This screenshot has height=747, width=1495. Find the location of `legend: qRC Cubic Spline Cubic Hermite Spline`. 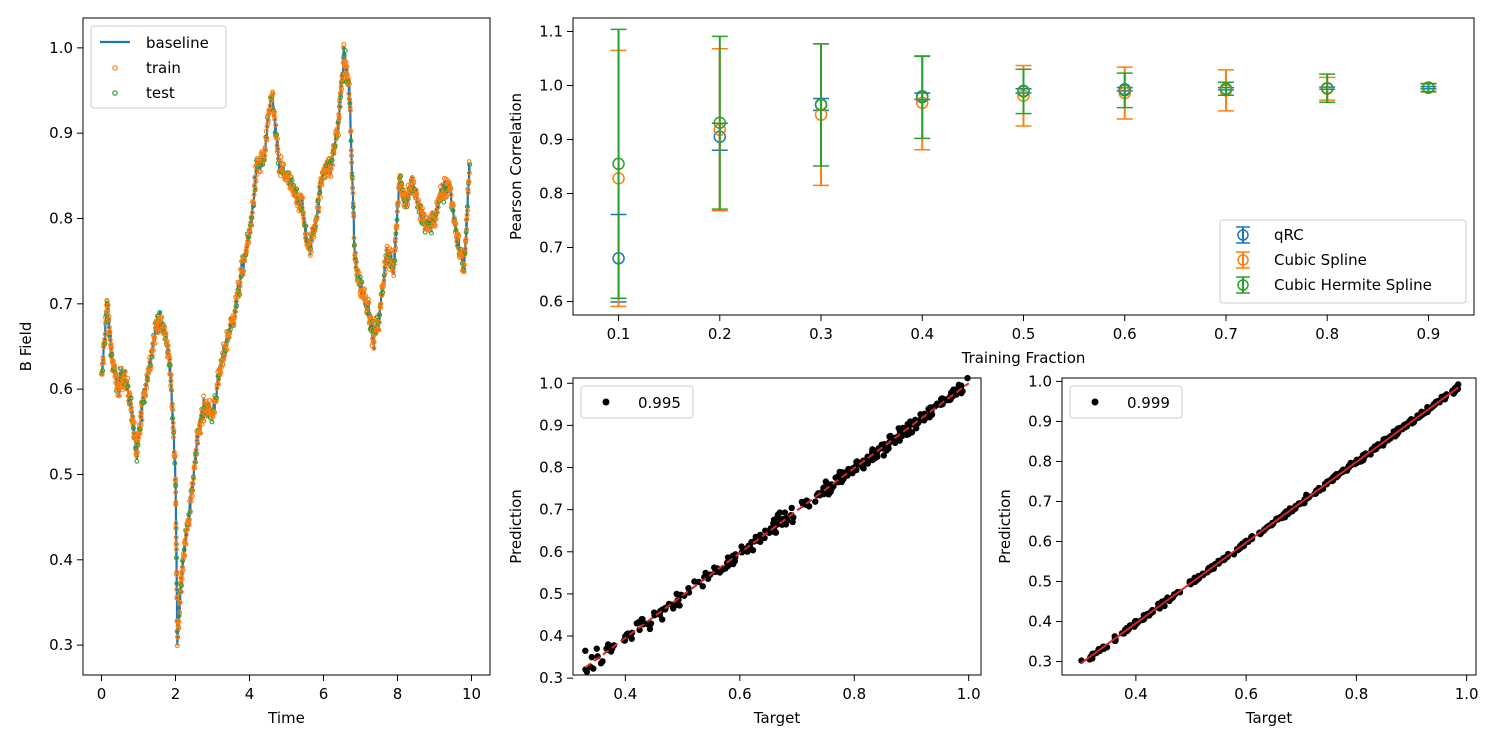

legend: qRC Cubic Spline Cubic Hermite Spline is located at coordinates (1343, 261).